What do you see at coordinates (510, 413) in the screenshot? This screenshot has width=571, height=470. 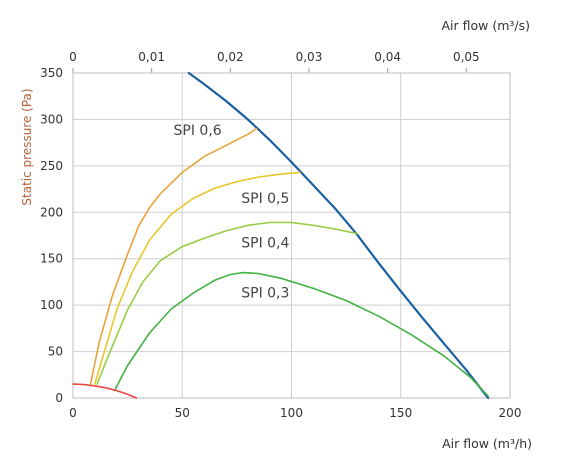 I see `x-tick-label: 200` at bounding box center [510, 413].